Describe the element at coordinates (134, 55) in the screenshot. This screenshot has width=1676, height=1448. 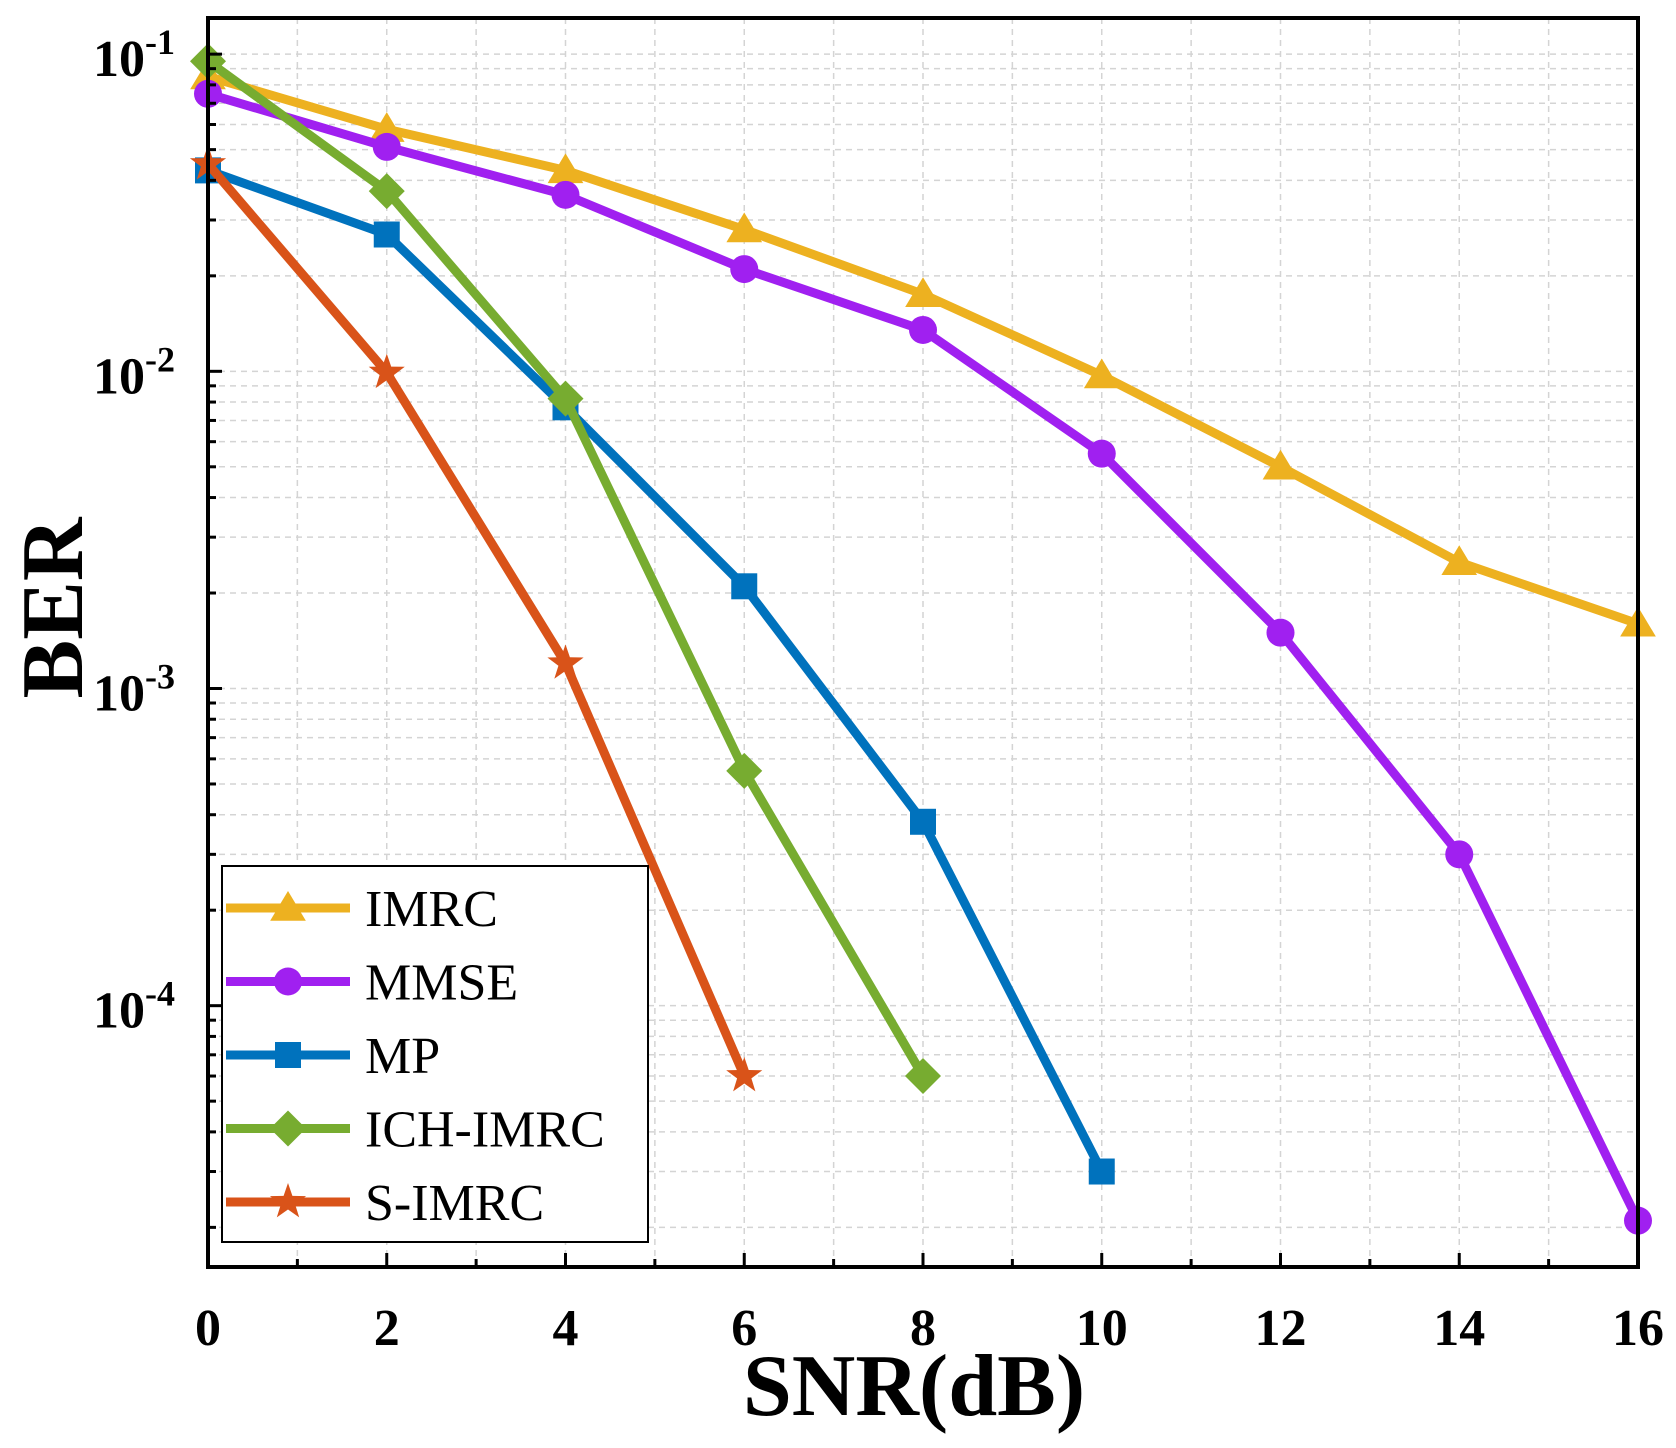
I see `y-tick-label: 10⁻¹` at that location.